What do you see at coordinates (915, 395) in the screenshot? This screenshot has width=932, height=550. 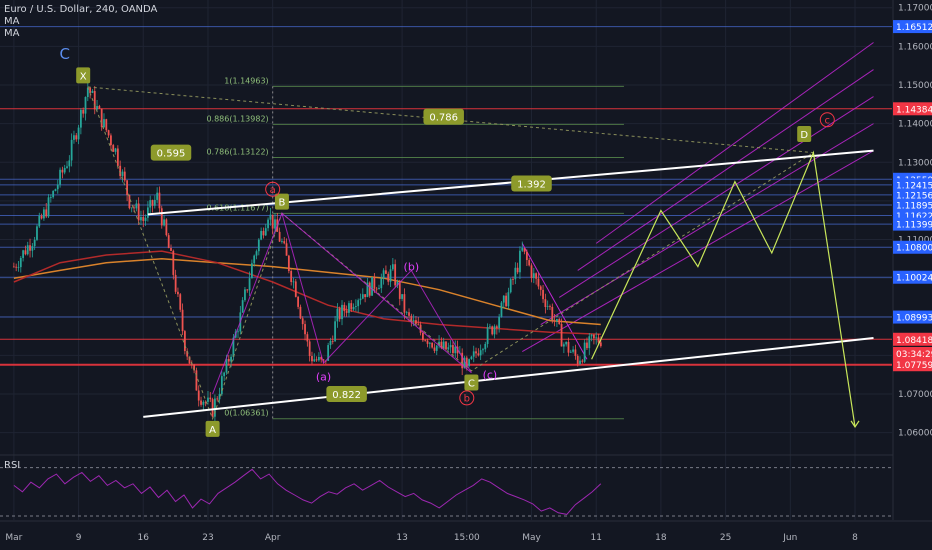 I see `price-tick: 1.07000` at bounding box center [915, 395].